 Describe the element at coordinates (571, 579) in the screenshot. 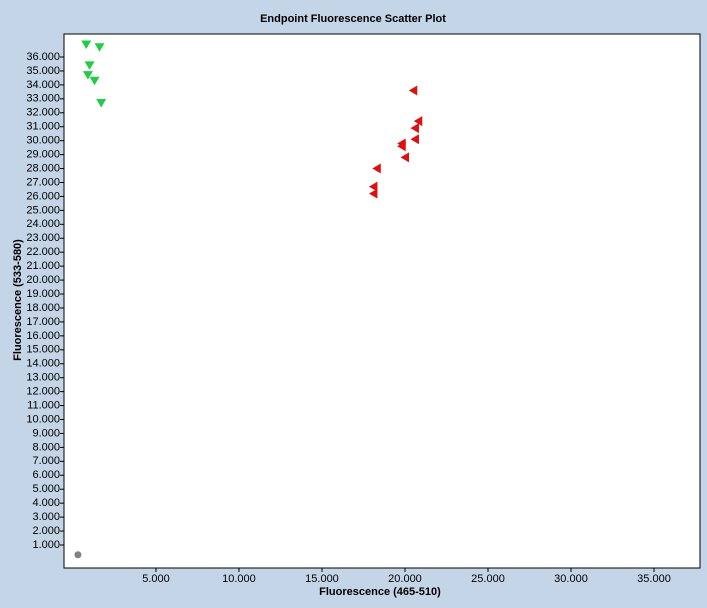

I see `x-tick-label: 30.000` at that location.